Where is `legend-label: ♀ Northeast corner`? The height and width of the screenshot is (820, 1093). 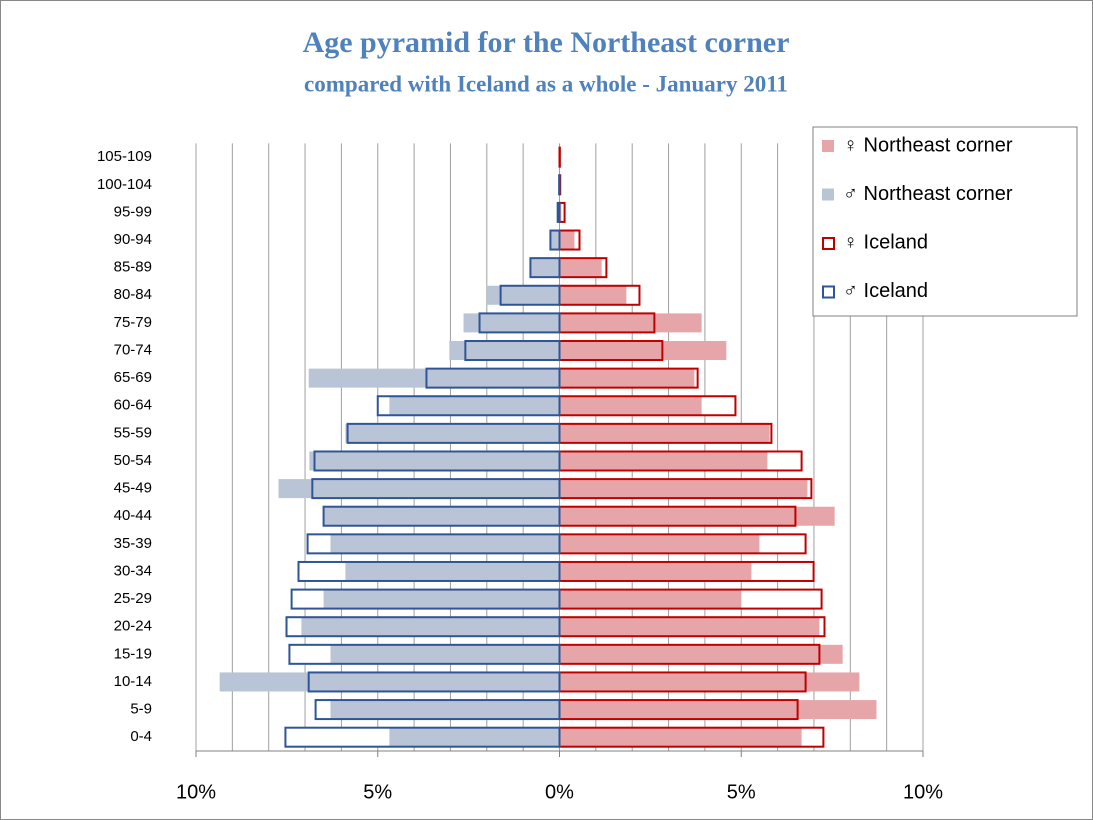
legend-label: ♀ Northeast corner is located at coordinates (928, 145).